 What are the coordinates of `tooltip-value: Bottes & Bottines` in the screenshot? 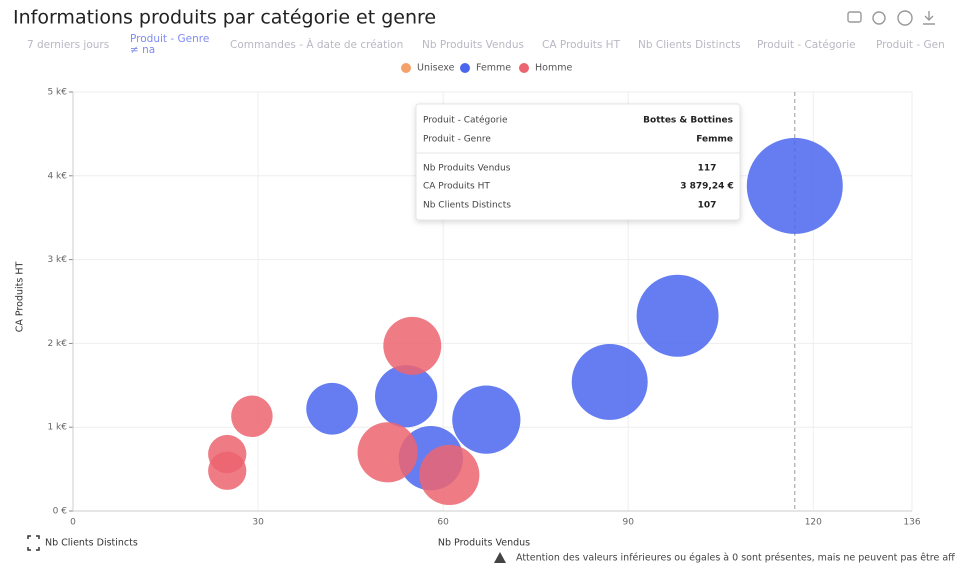 It's located at (688, 121).